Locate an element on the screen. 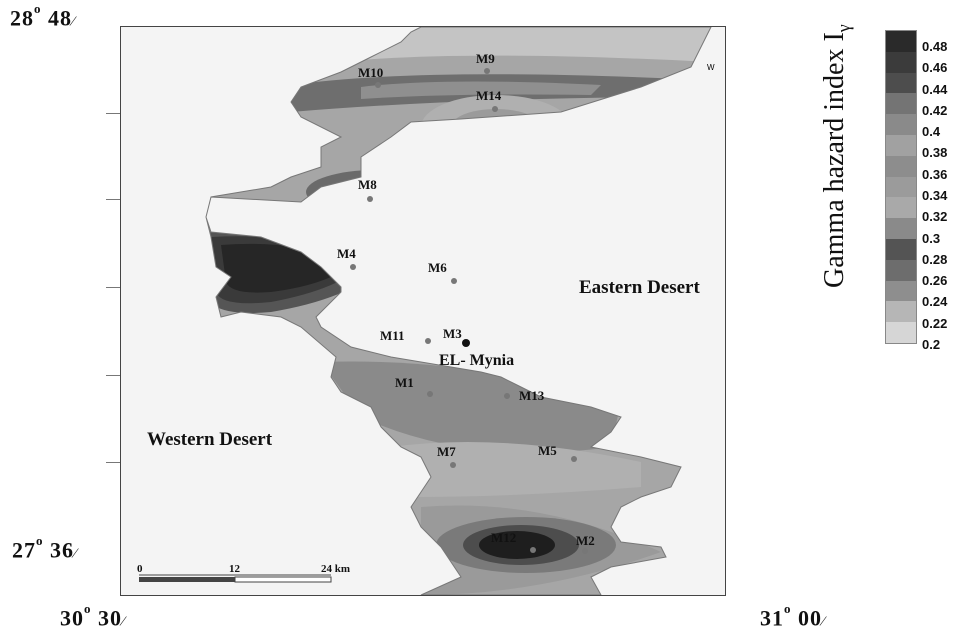 The width and height of the screenshot is (959, 642). station-label-m12: M12 is located at coordinates (503, 537).